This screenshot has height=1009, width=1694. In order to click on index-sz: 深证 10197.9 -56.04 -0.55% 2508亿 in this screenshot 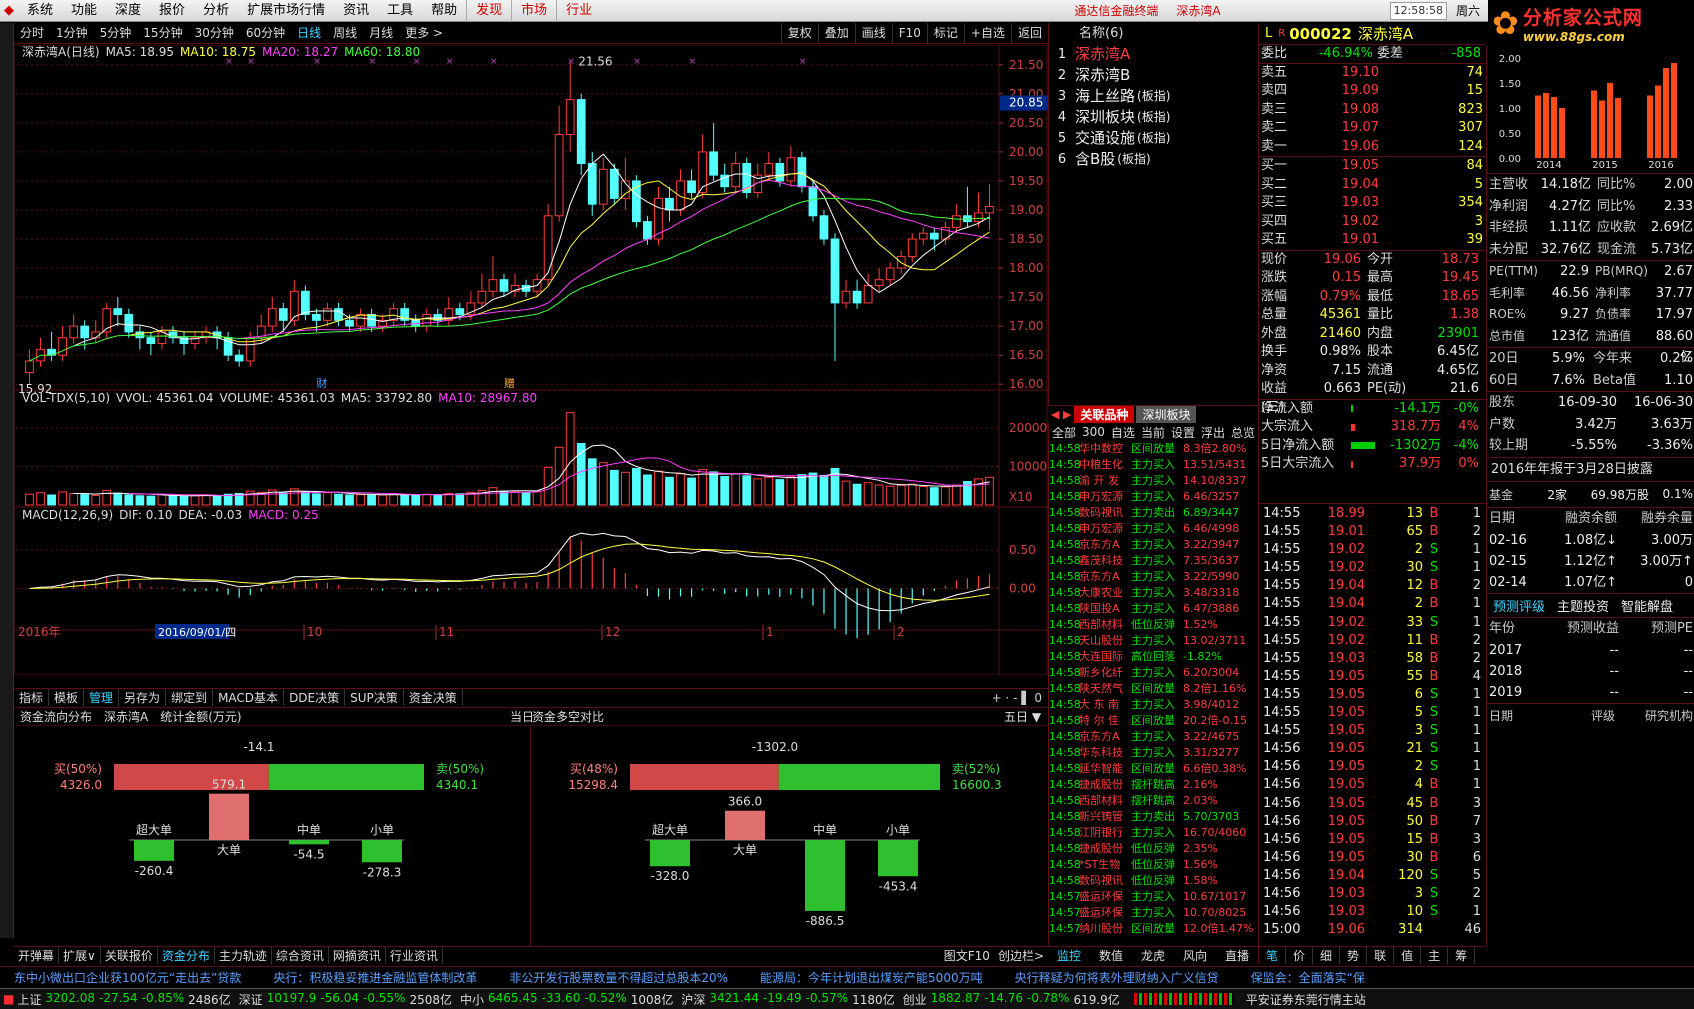, I will do `click(349, 999)`.